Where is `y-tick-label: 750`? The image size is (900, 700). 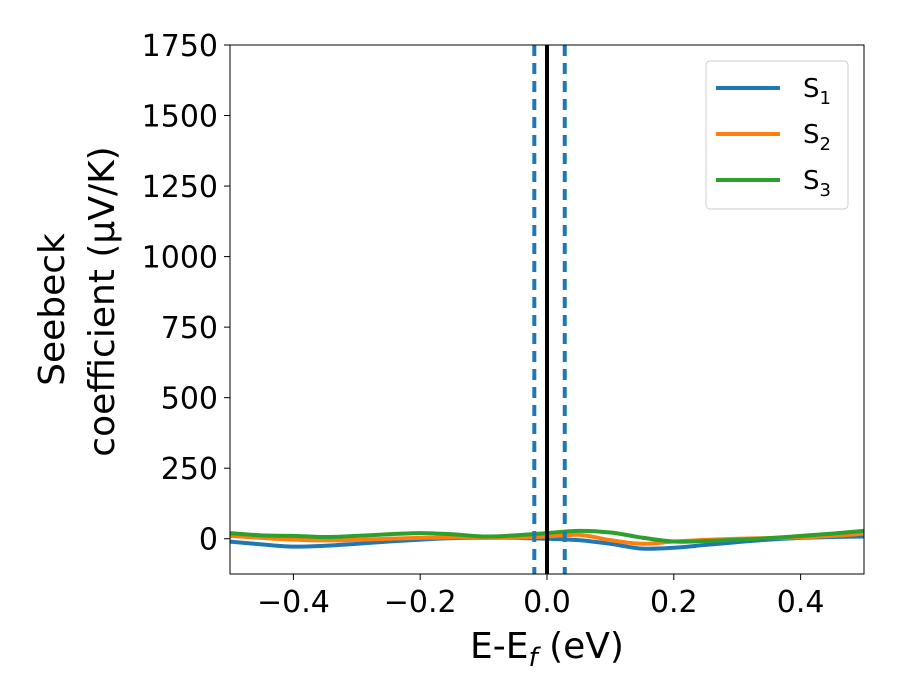 y-tick-label: 750 is located at coordinates (189, 328).